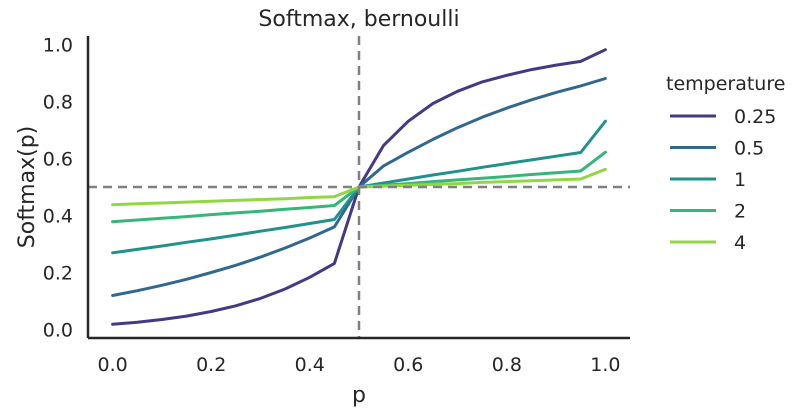  What do you see at coordinates (58, 160) in the screenshot?
I see `y-tick-label: 0.6` at bounding box center [58, 160].